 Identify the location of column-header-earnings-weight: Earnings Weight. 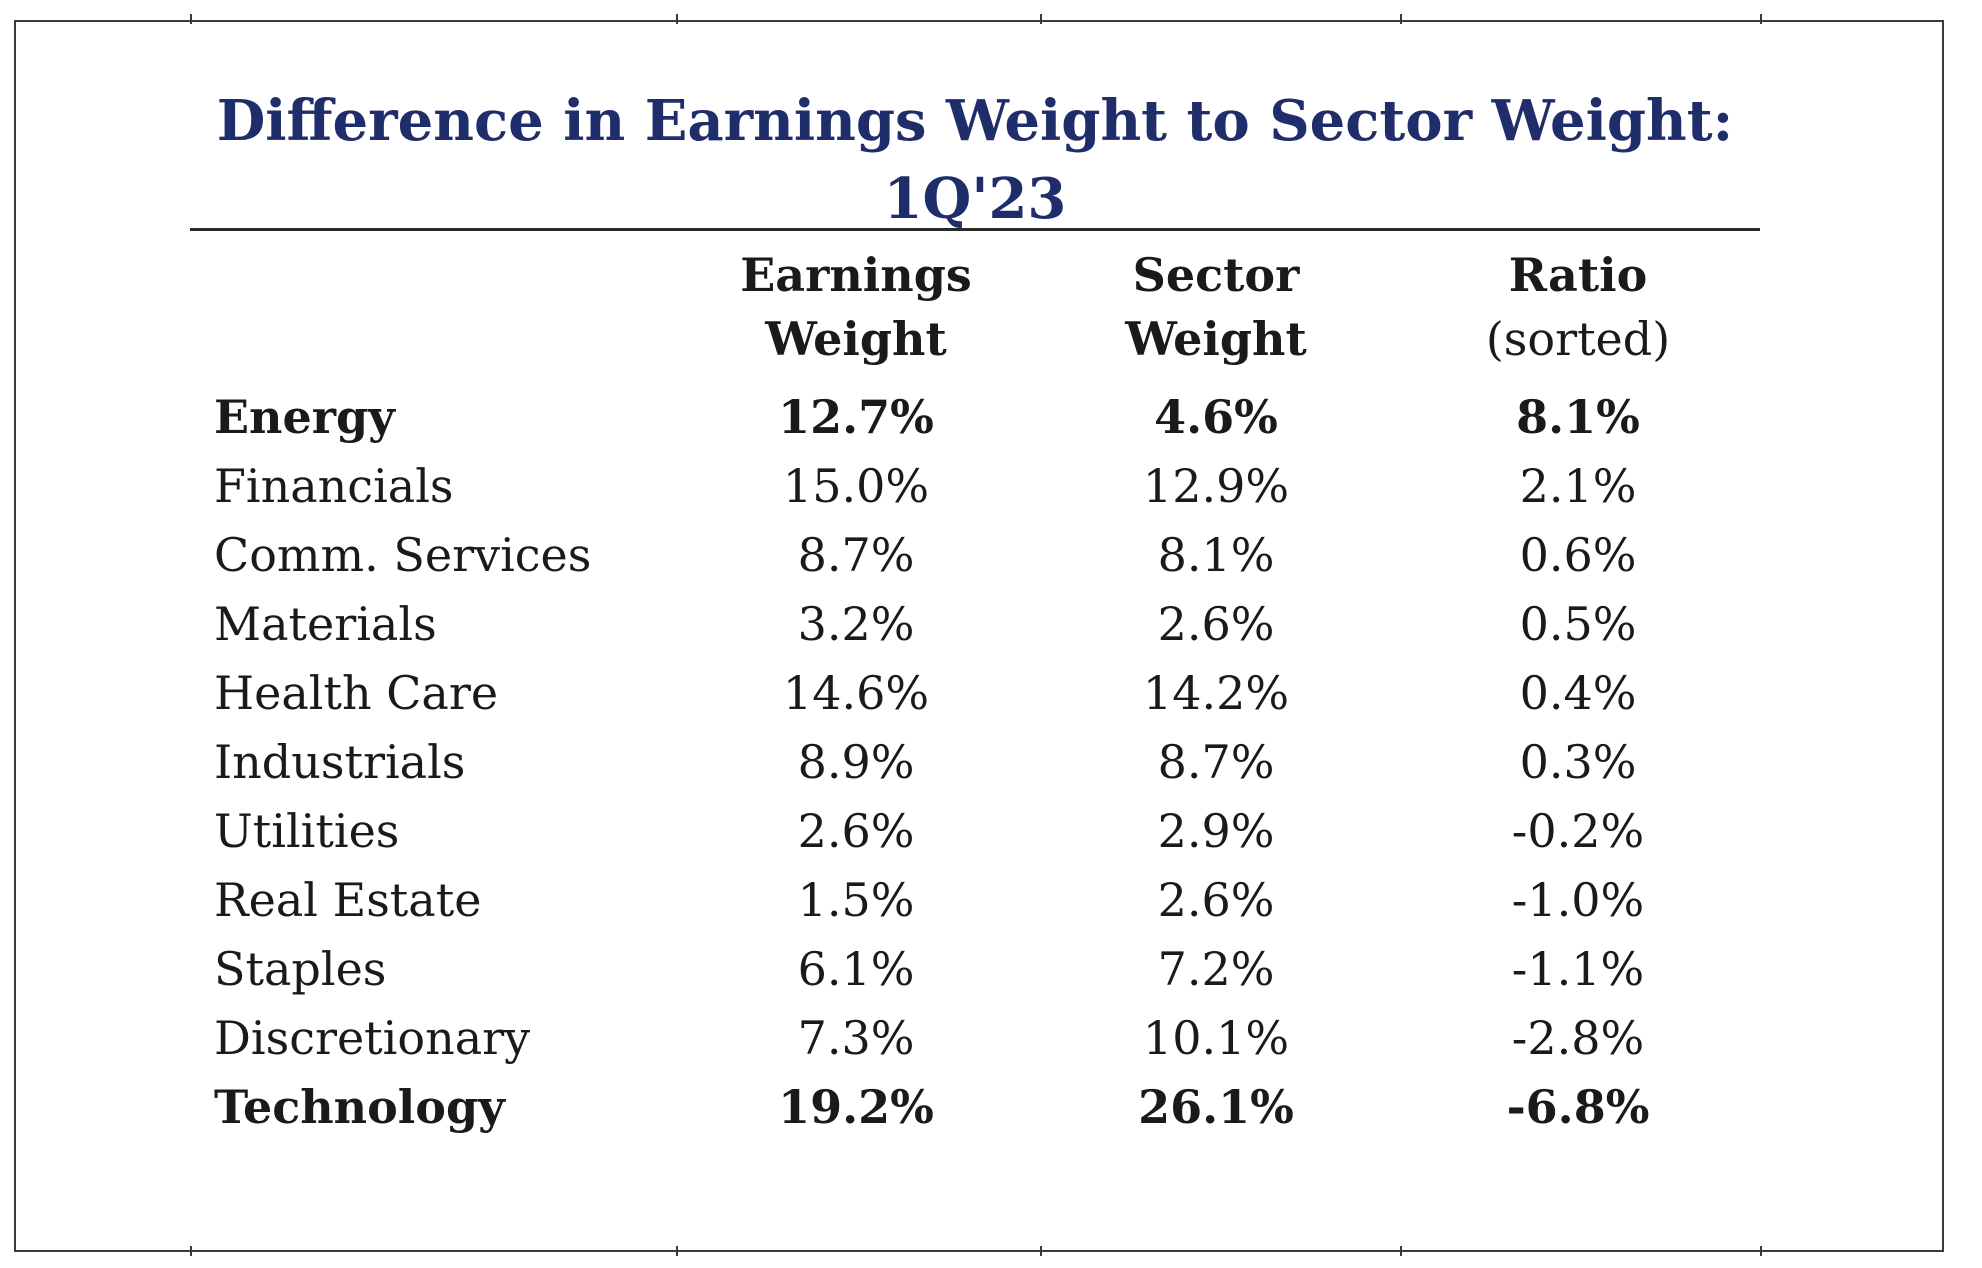
(856, 307).